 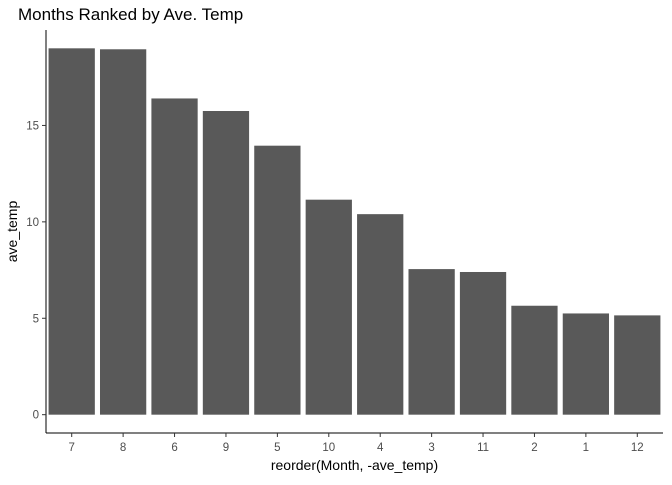 What do you see at coordinates (356, 443) in the screenshot?
I see `x-axis-ticks: 7 8 6 9 5 10 4 3 11 2 1 12` at bounding box center [356, 443].